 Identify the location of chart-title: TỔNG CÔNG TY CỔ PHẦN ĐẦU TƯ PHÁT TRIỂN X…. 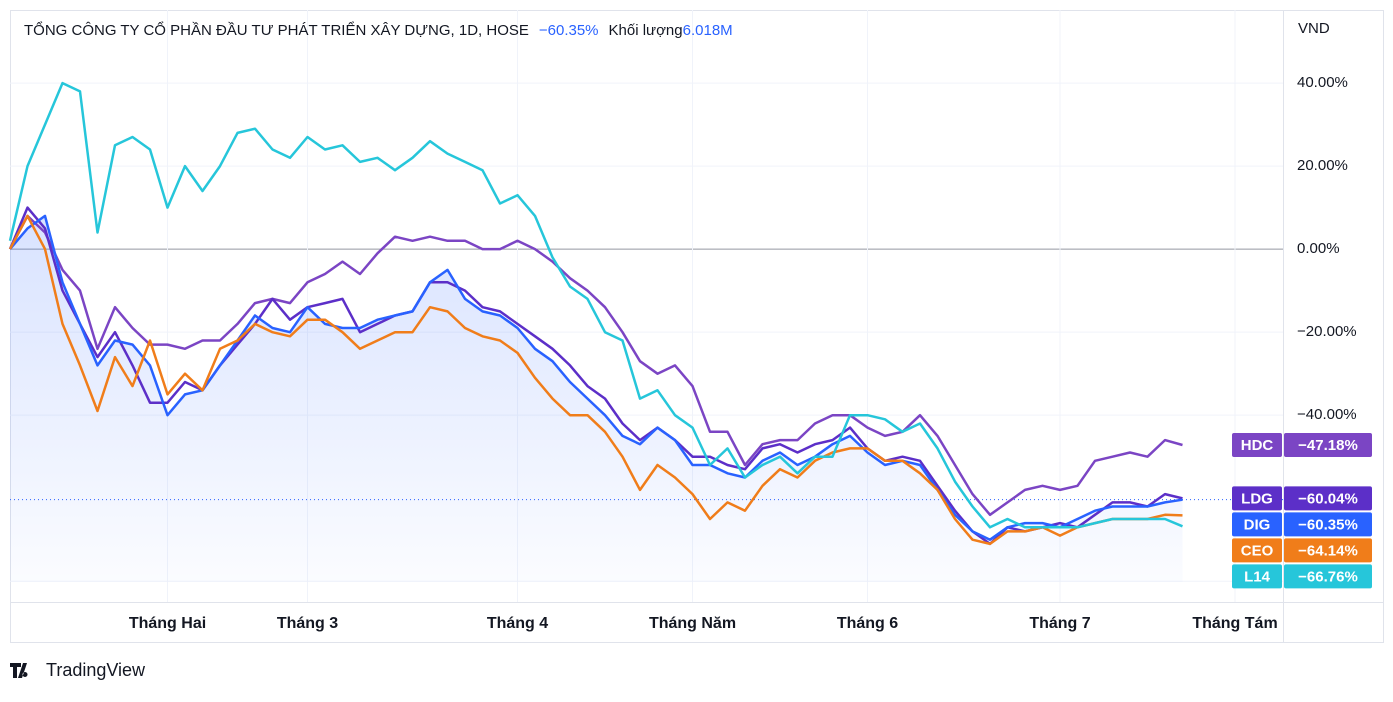
(276, 30).